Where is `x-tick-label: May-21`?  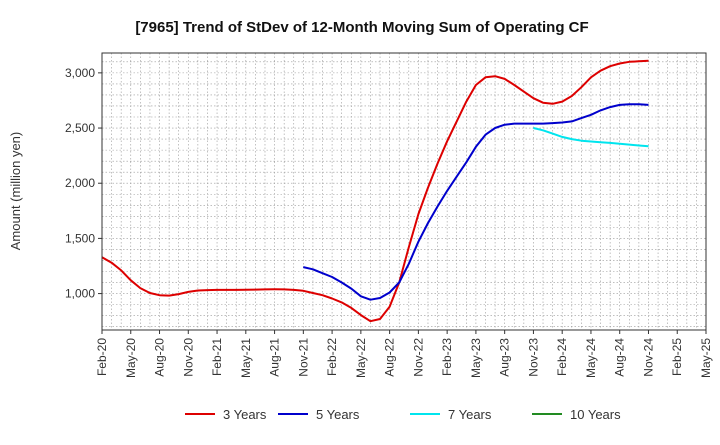
x-tick-label: May-21 is located at coordinates (246, 358).